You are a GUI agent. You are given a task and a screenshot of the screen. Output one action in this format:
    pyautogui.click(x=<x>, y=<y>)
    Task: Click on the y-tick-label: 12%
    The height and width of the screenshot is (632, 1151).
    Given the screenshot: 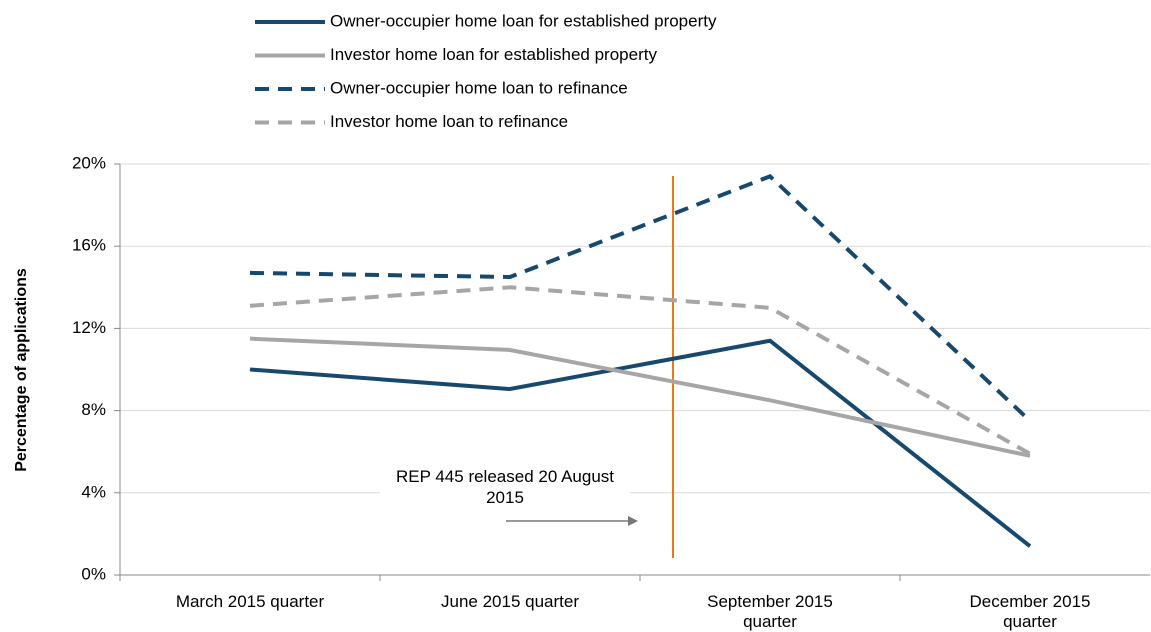 What is the action you would take?
    pyautogui.click(x=89, y=327)
    